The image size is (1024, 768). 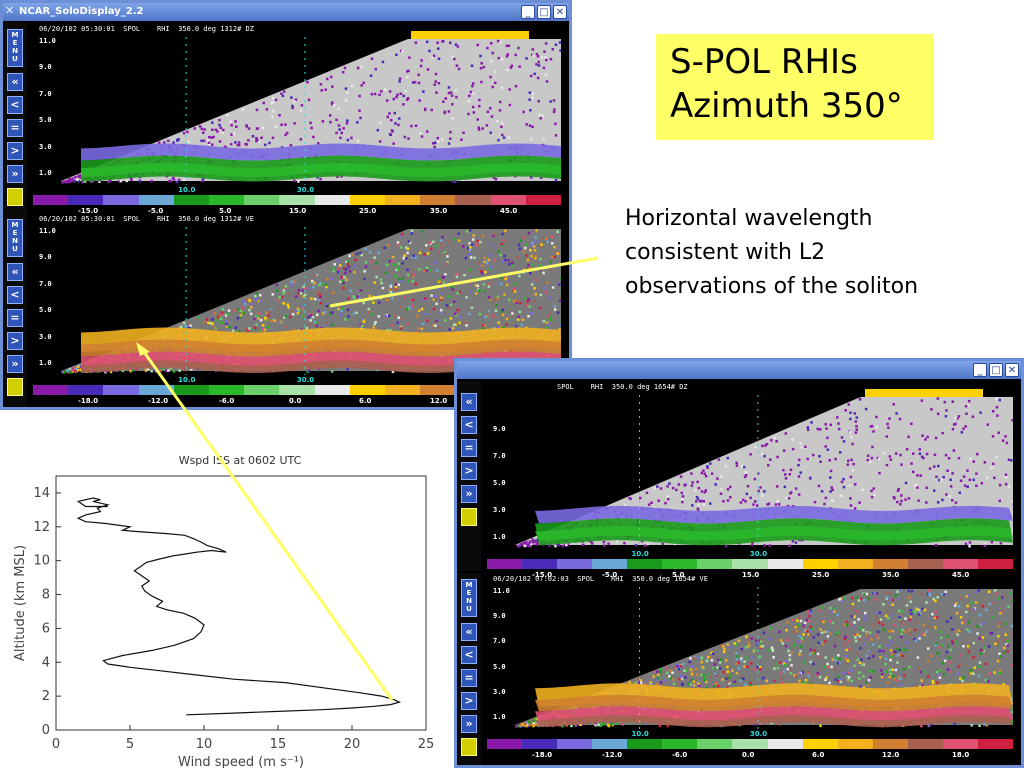 What do you see at coordinates (439, 211) in the screenshot?
I see `color-scale-label: 35.0` at bounding box center [439, 211].